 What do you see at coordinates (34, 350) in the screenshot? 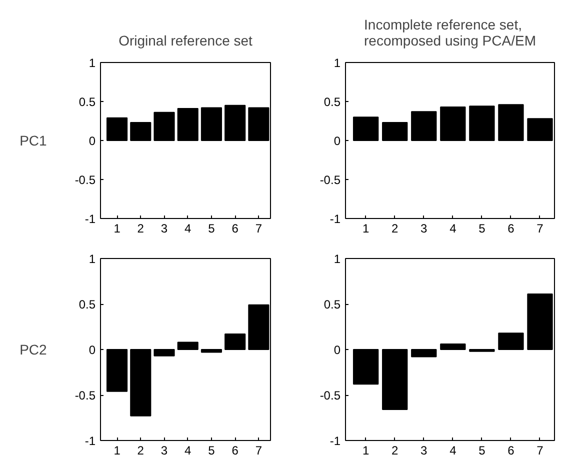
I see `y-axis-title: PC2` at bounding box center [34, 350].